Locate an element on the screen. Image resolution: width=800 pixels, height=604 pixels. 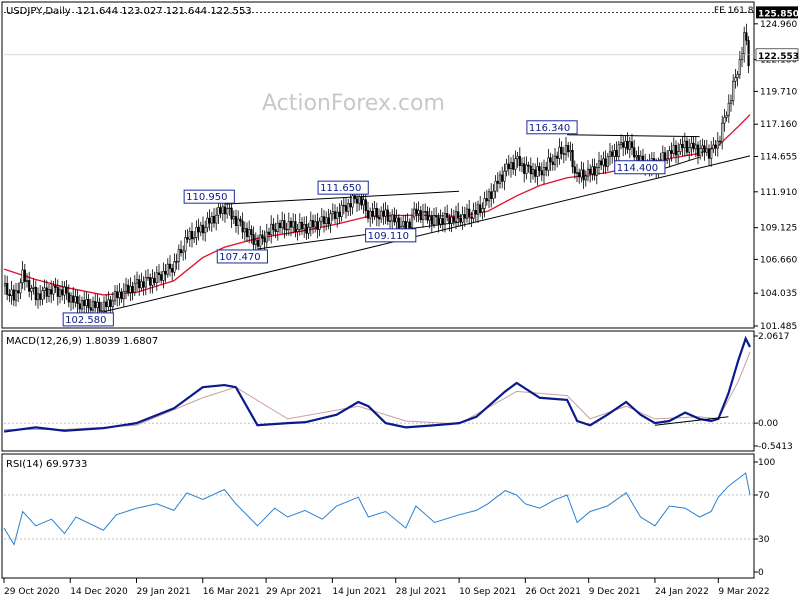
trendline-lower-wedge is located at coordinates (358, 235).